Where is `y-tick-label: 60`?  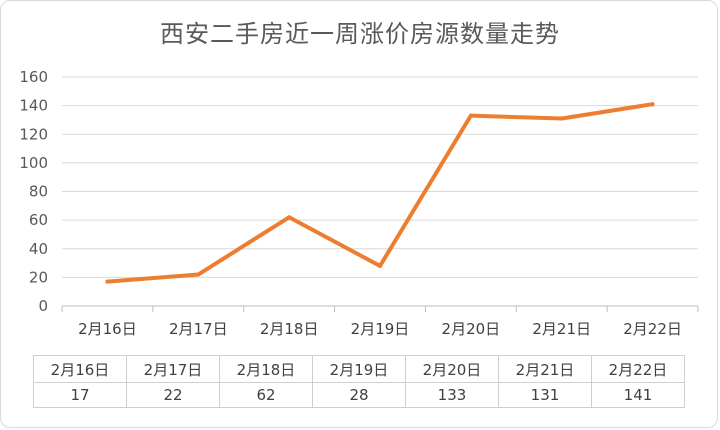
y-tick-label: 60 is located at coordinates (38, 220).